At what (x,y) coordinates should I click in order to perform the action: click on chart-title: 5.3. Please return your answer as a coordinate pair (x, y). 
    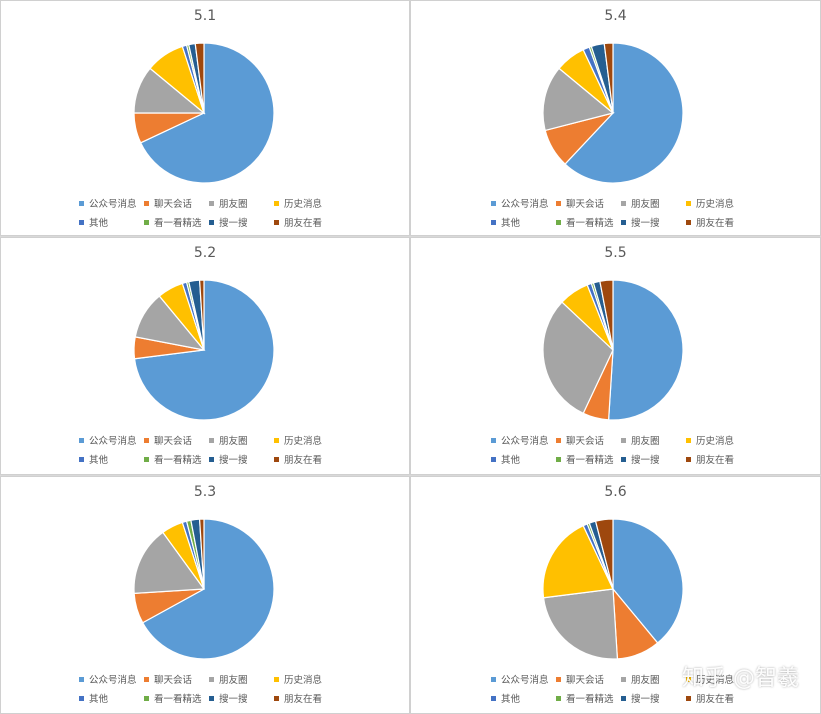
    Looking at the image, I should click on (205, 492).